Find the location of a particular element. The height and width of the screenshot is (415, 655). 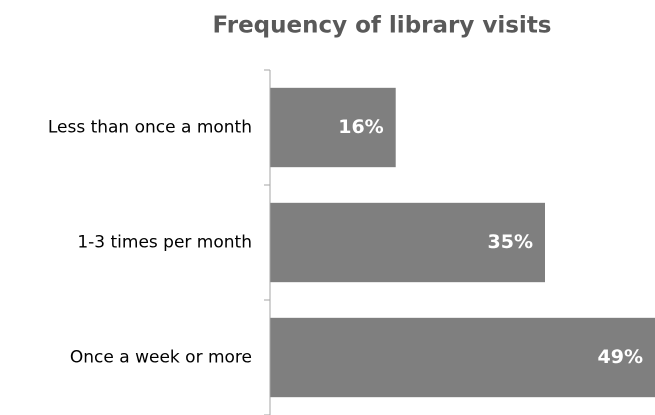

category-label: Less than once a month is located at coordinates (150, 128).